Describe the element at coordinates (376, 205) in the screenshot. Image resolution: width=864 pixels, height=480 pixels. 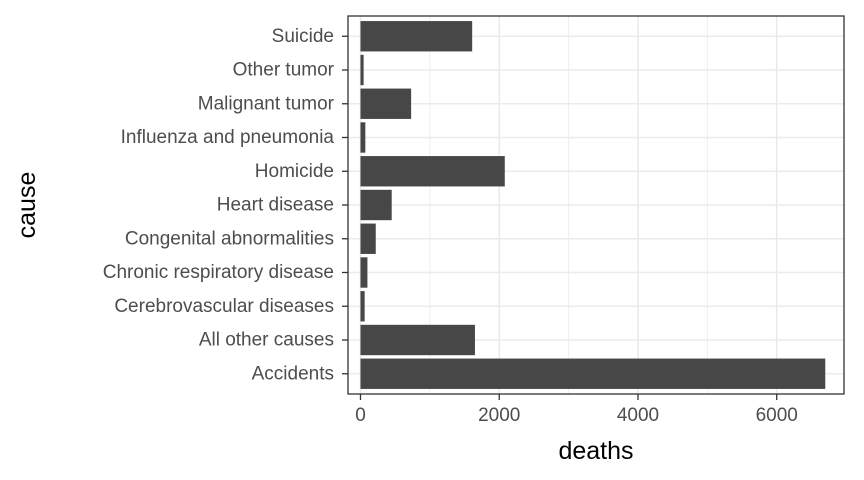
I see `bar-heart-disease` at that location.